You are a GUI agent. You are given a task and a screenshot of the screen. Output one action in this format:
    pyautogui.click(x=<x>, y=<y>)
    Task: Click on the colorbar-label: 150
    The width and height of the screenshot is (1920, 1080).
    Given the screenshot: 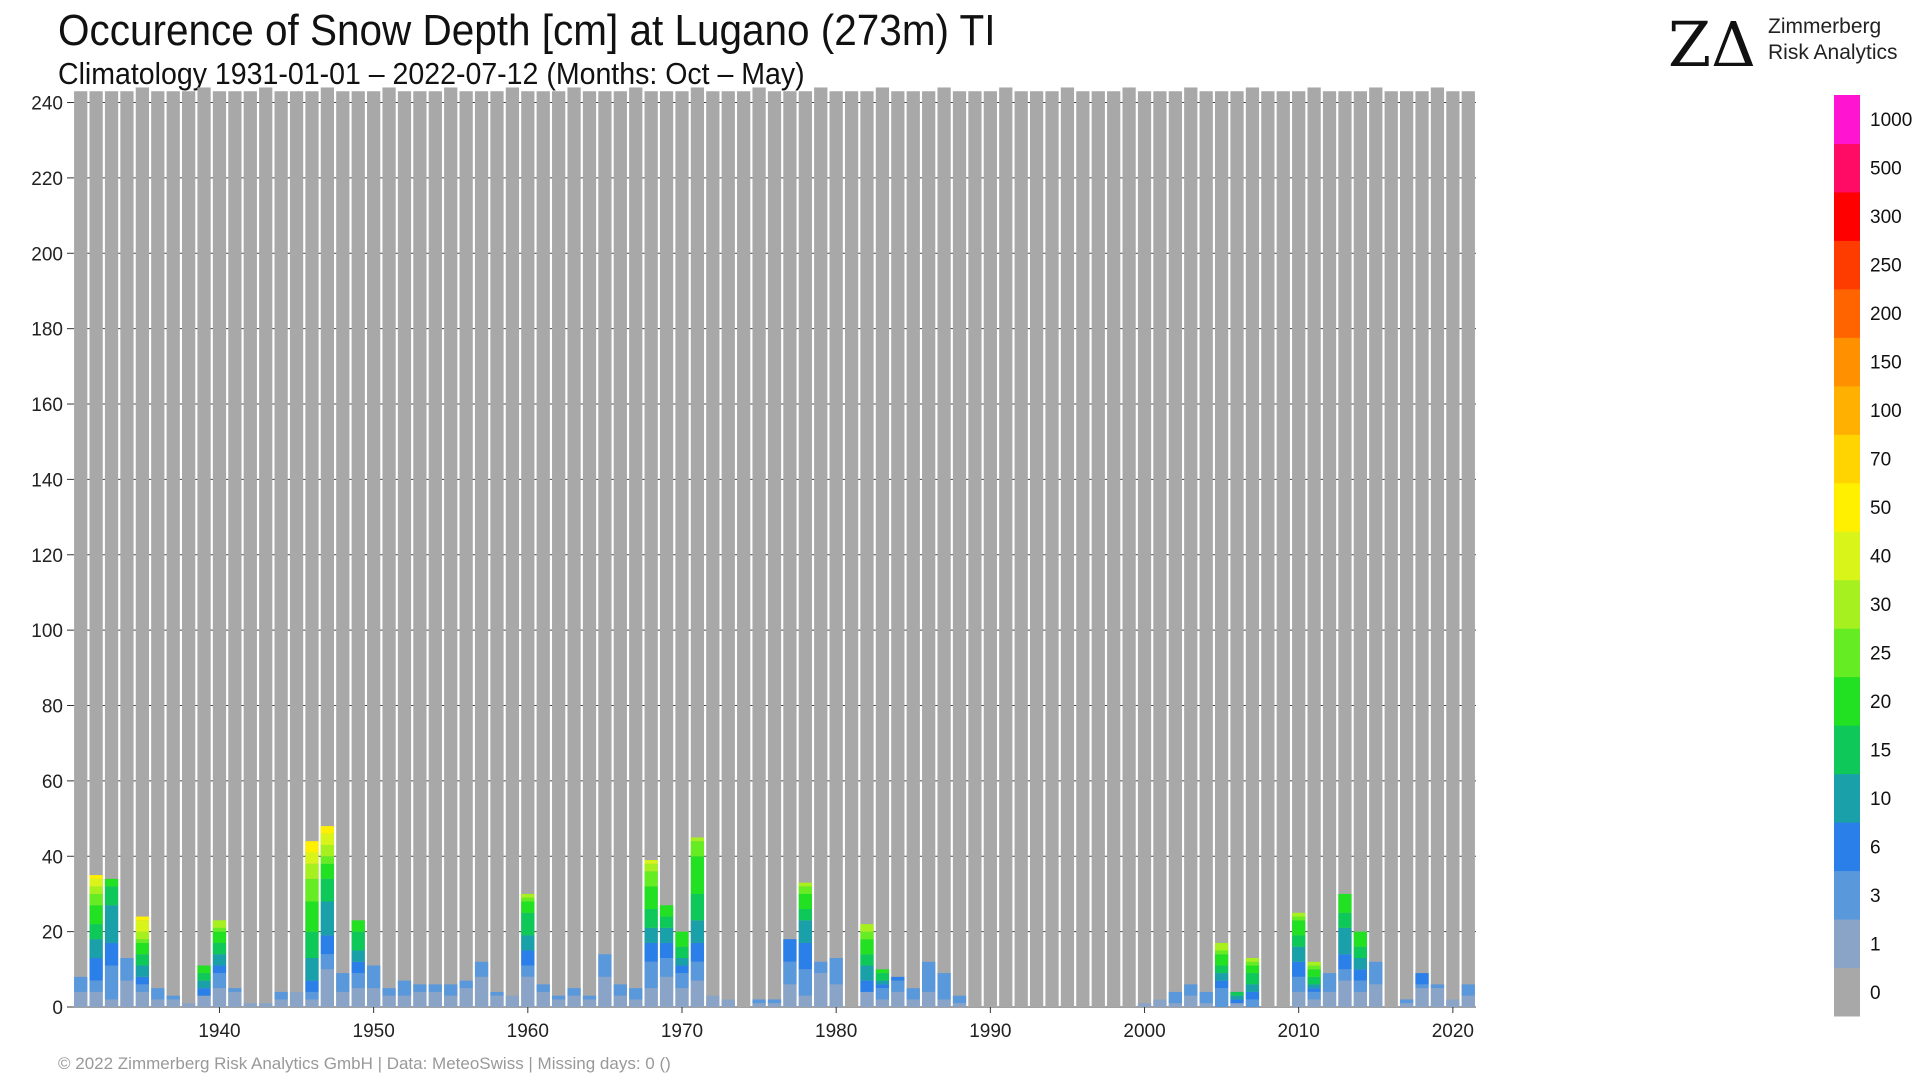 What is the action you would take?
    pyautogui.click(x=1886, y=363)
    